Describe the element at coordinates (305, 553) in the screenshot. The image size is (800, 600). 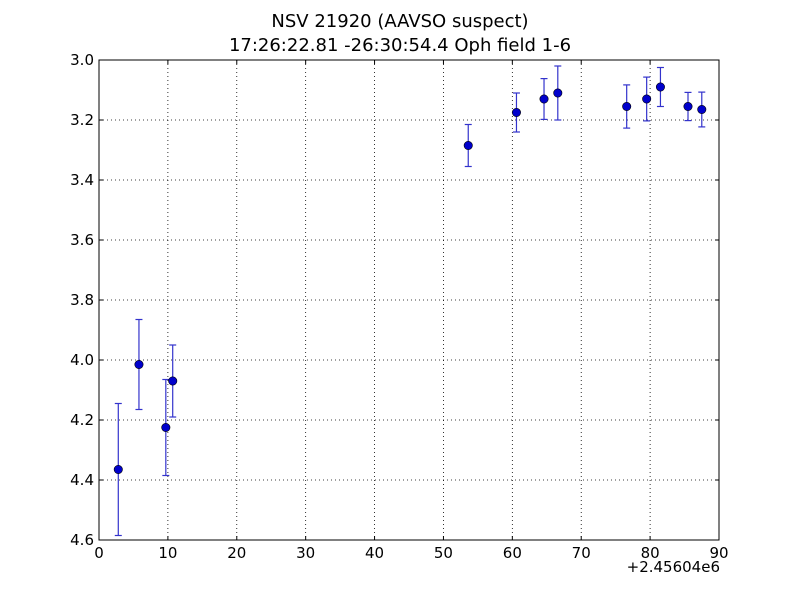
I see `x-tick-label: 30` at that location.